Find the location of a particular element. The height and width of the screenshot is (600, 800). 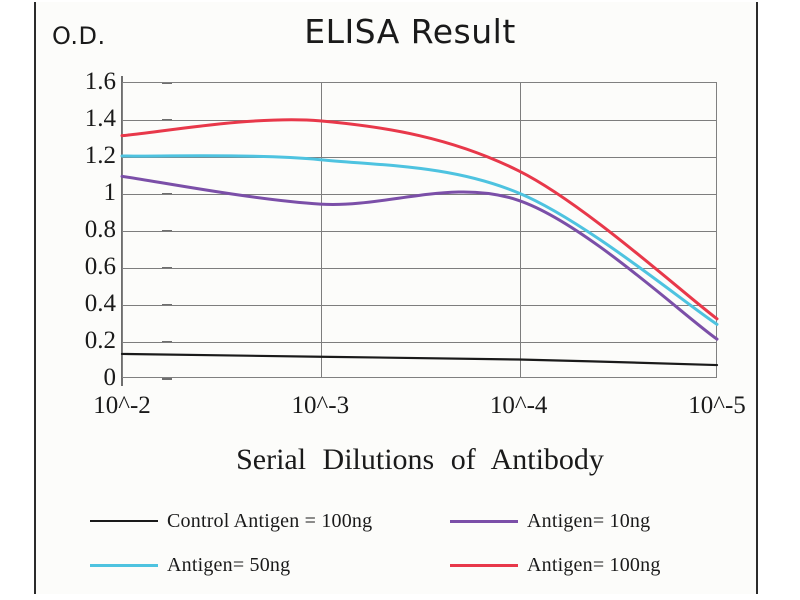

legend-row: Control Antigen = 100ng Antigen= 10ng is located at coordinates (400, 521).